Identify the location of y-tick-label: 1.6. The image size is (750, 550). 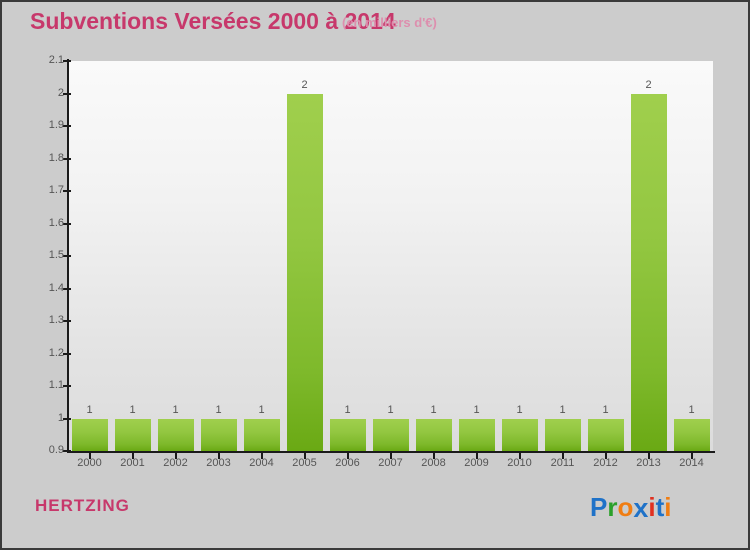
(48, 223).